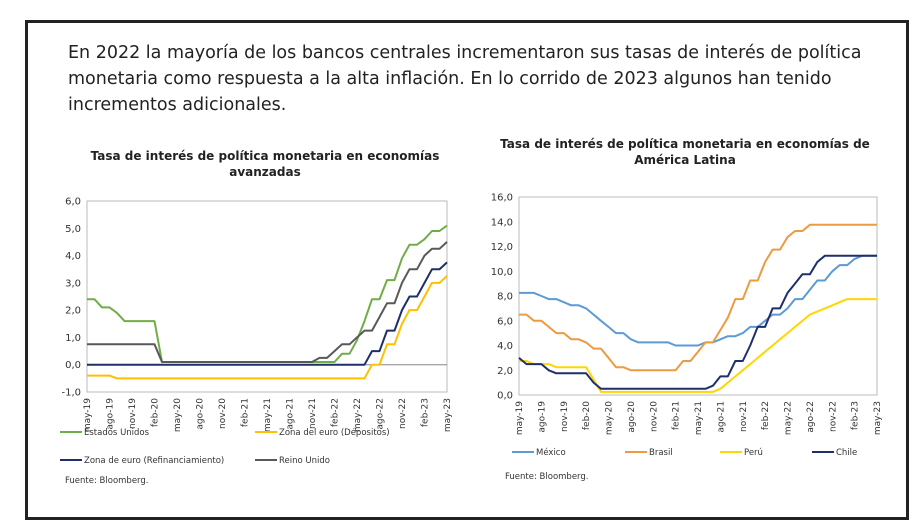  Describe the element at coordinates (334, 432) in the screenshot. I see `legend-label: Zona del euro (Dépositos)` at that location.